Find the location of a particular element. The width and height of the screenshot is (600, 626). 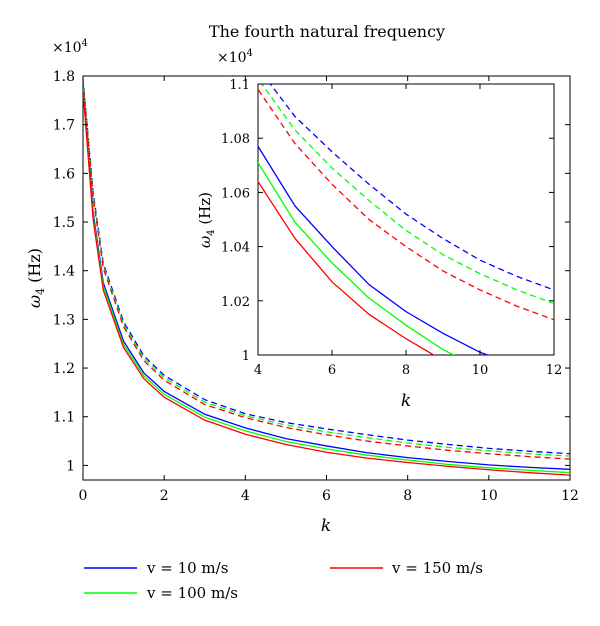

main-y-tick-label: 1.7 is located at coordinates (64, 126).